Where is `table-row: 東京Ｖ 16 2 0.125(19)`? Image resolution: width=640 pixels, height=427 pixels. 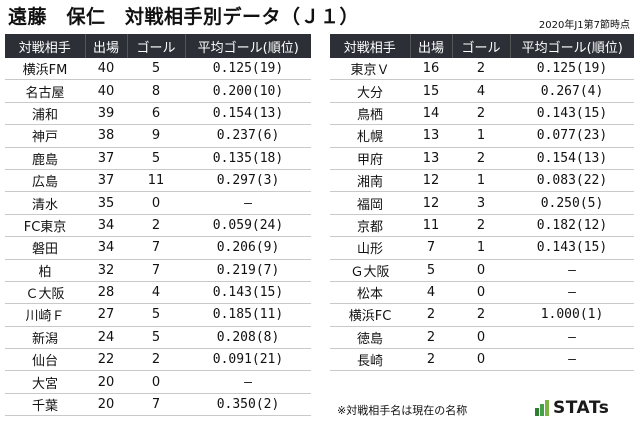
table-row: 東京Ｖ 16 2 0.125(19) is located at coordinates (482, 69).